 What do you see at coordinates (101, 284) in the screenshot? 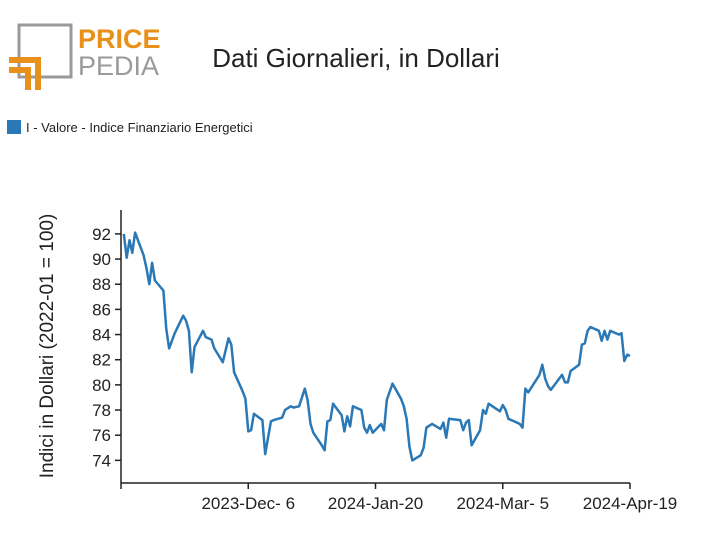
I see `y-tick-label: 88` at bounding box center [101, 284].